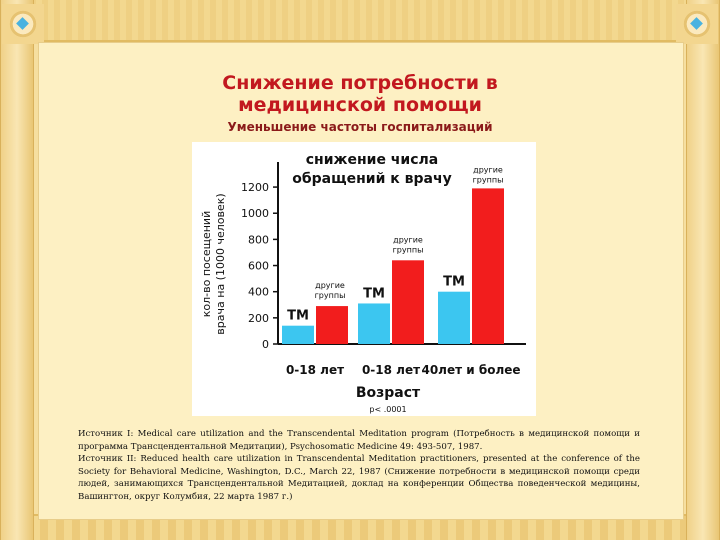 The image size is (720, 540). Describe the element at coordinates (255, 213) in the screenshot. I see `y-tick-label: 1000` at that location.